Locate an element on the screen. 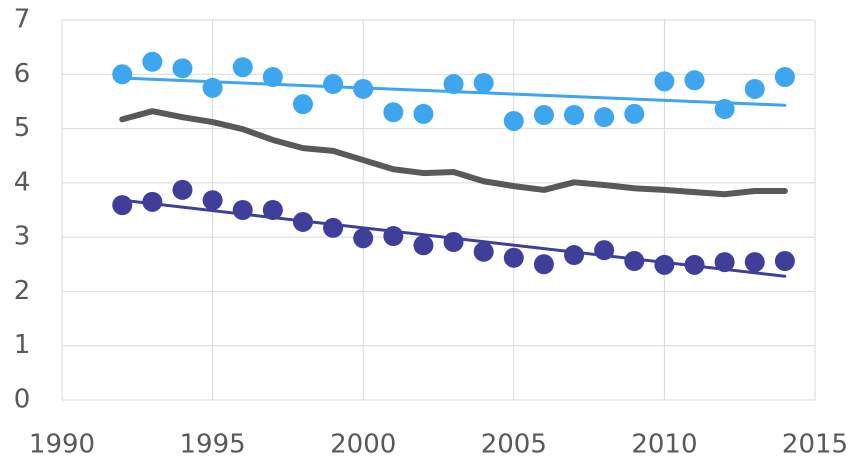 The image size is (854, 463). x-tick-label: 2015 is located at coordinates (815, 445).